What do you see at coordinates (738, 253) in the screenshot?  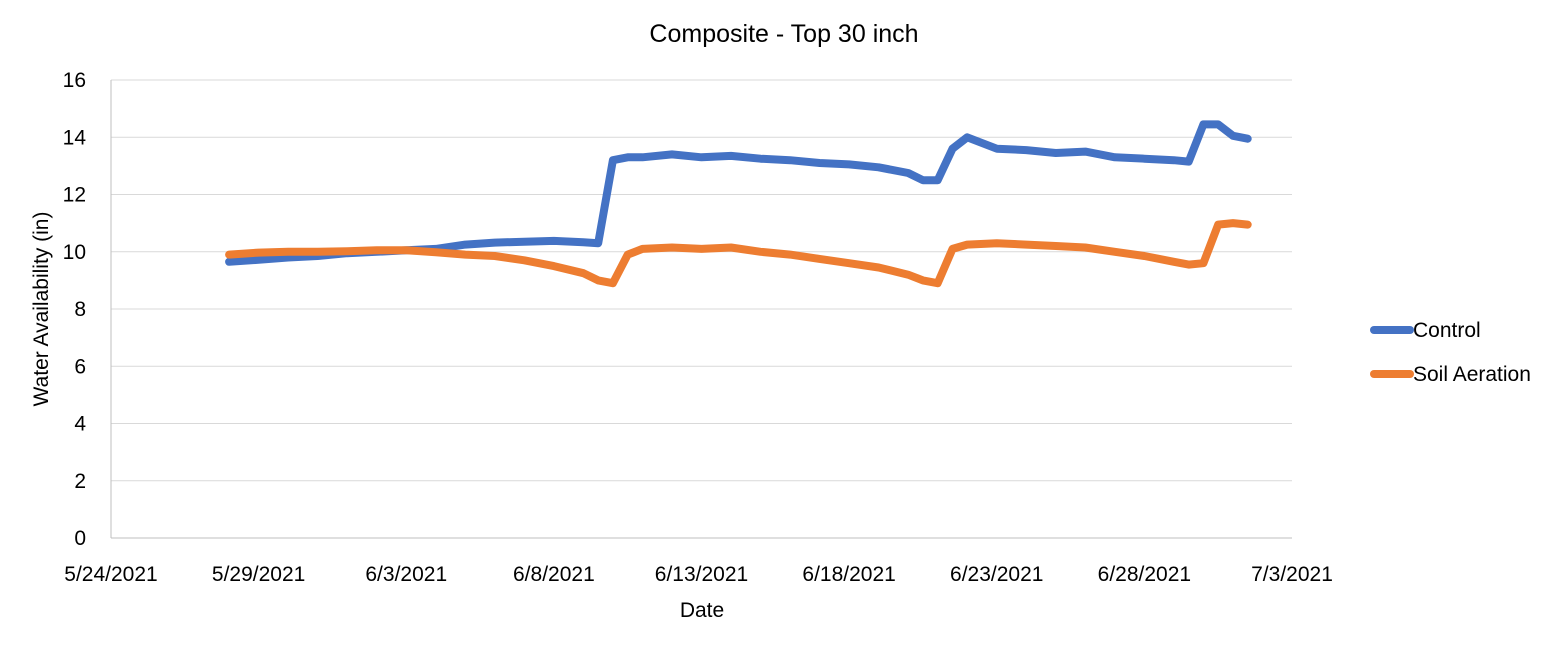 I see `series-line-soil-aeration` at bounding box center [738, 253].